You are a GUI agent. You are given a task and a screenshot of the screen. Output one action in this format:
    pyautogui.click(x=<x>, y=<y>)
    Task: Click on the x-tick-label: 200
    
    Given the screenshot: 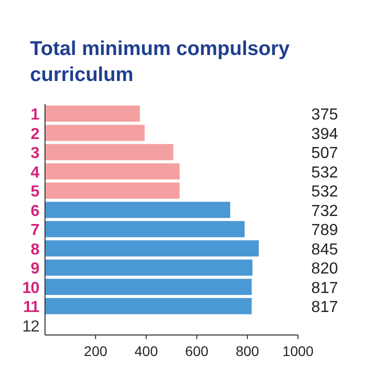 What is the action you would take?
    pyautogui.click(x=96, y=351)
    